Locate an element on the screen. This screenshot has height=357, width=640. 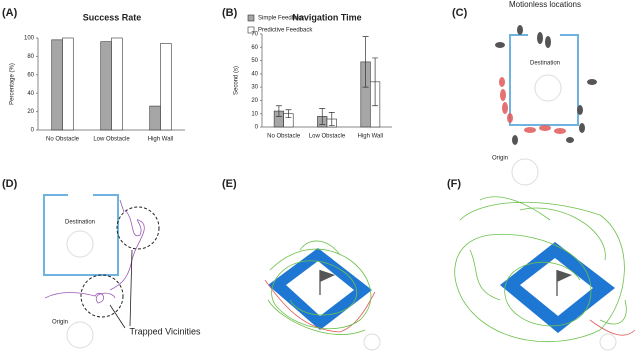
y-axis-label: Second (s) is located at coordinates (237, 80).